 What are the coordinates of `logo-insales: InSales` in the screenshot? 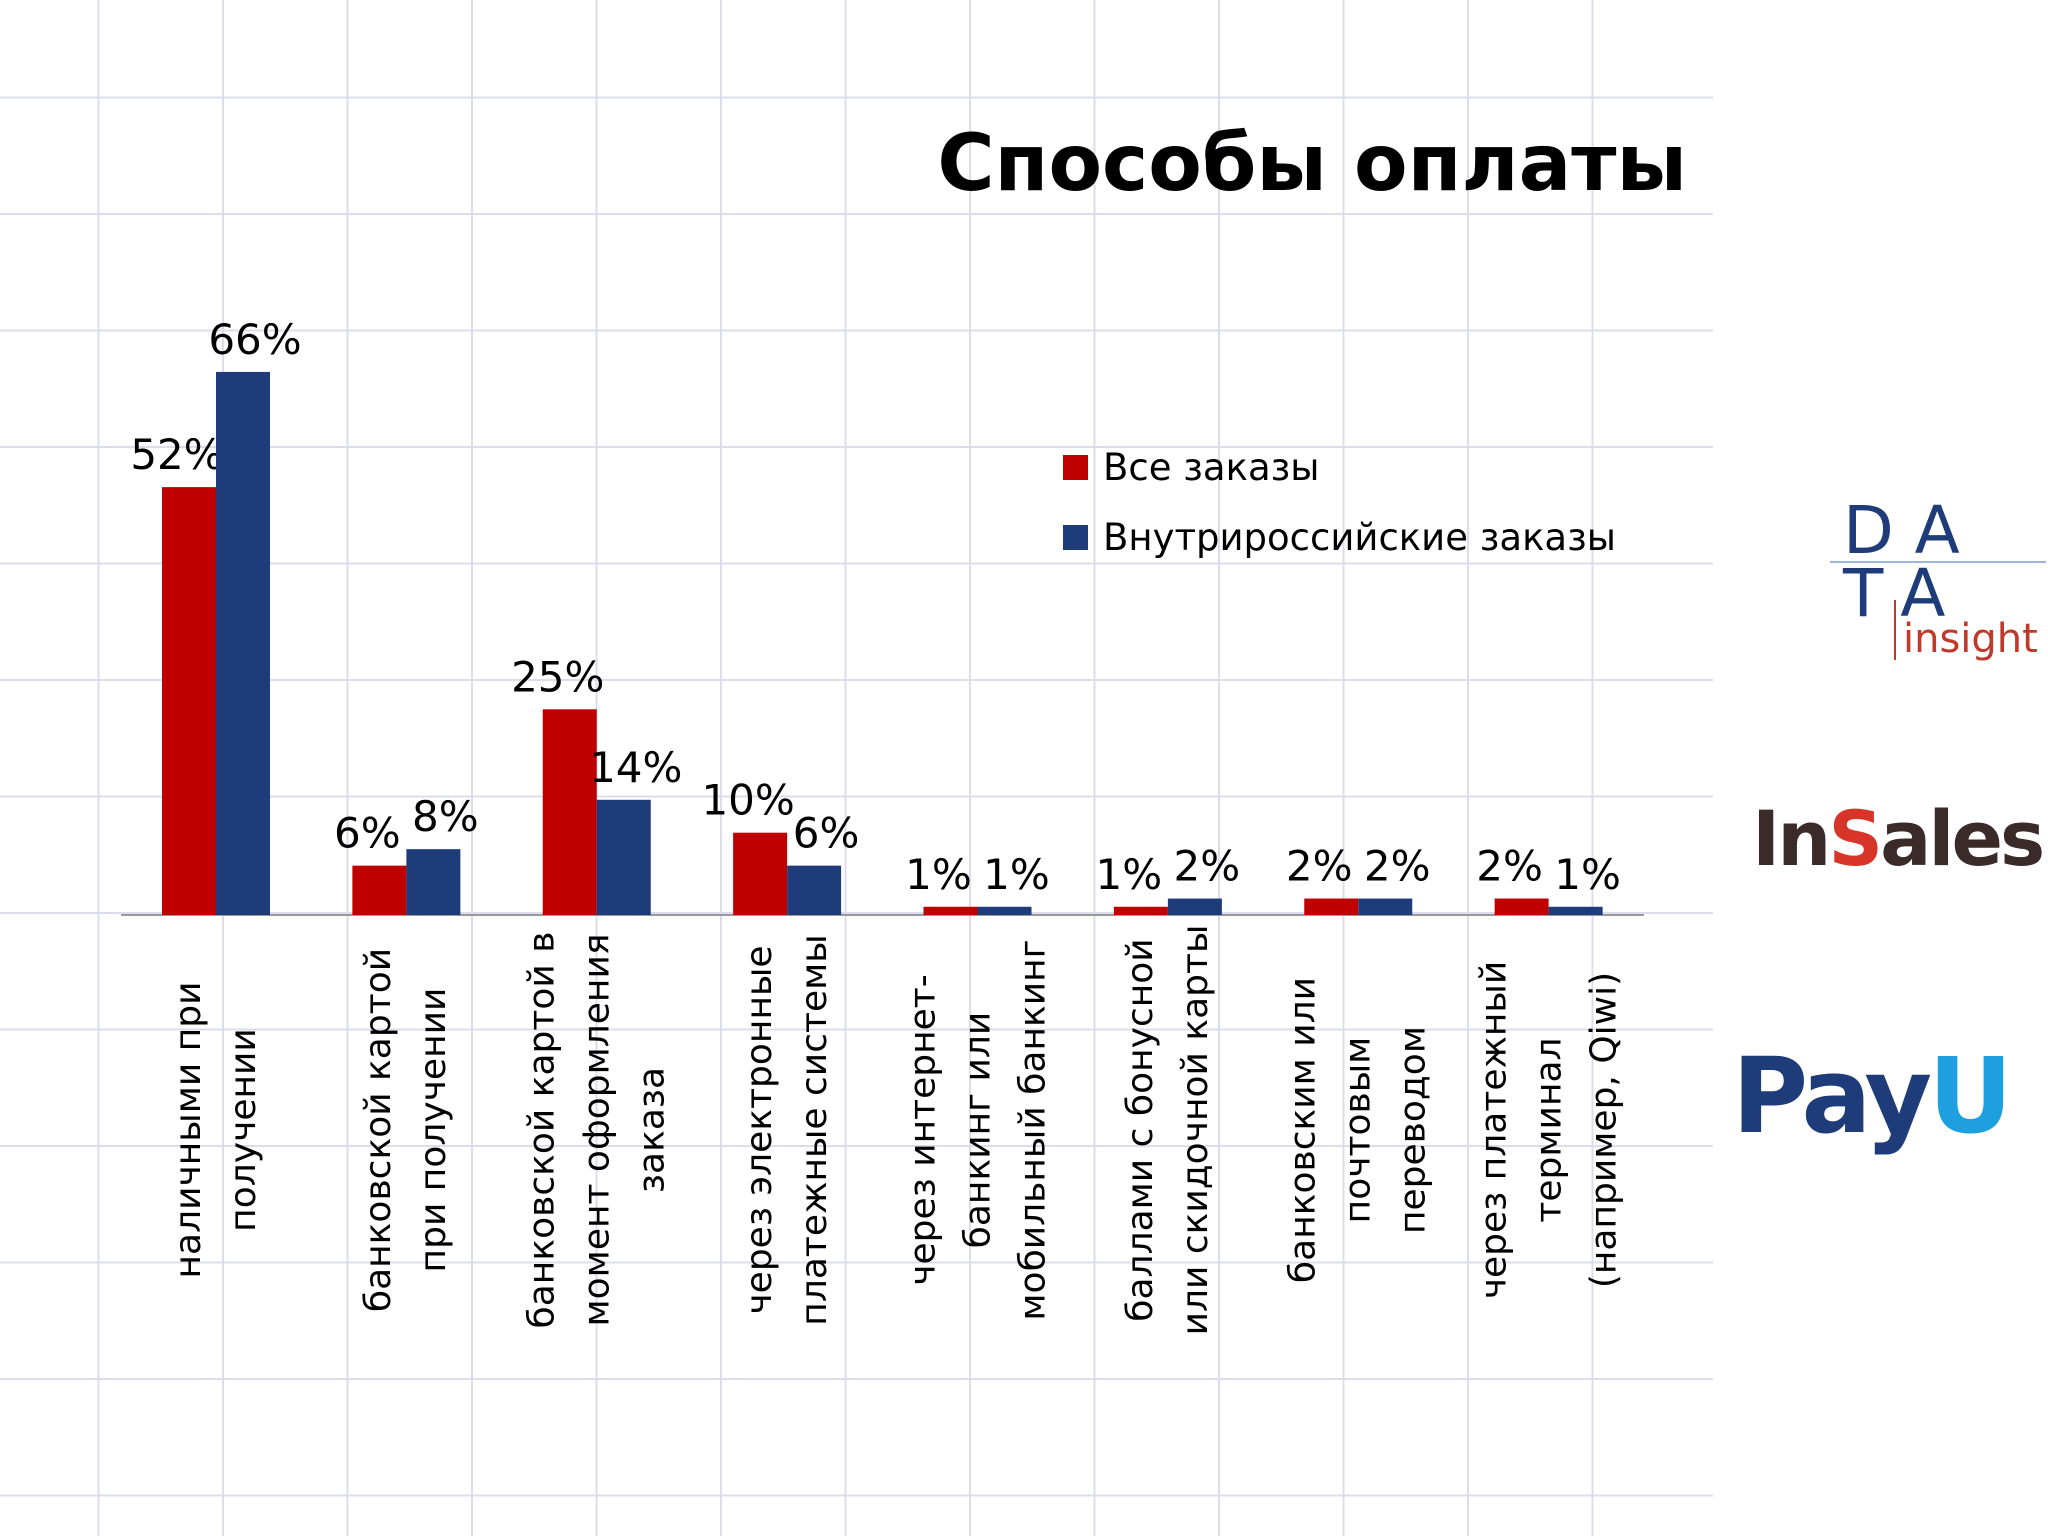 It's located at (1897, 838).